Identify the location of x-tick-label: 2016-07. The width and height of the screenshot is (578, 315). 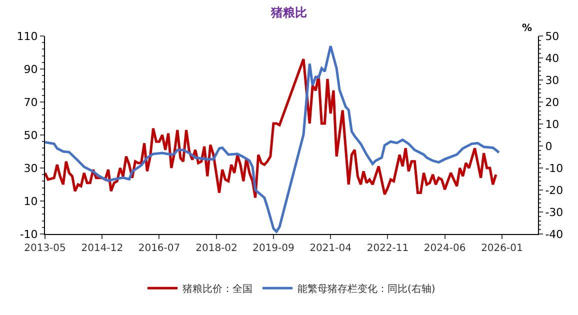
(159, 248).